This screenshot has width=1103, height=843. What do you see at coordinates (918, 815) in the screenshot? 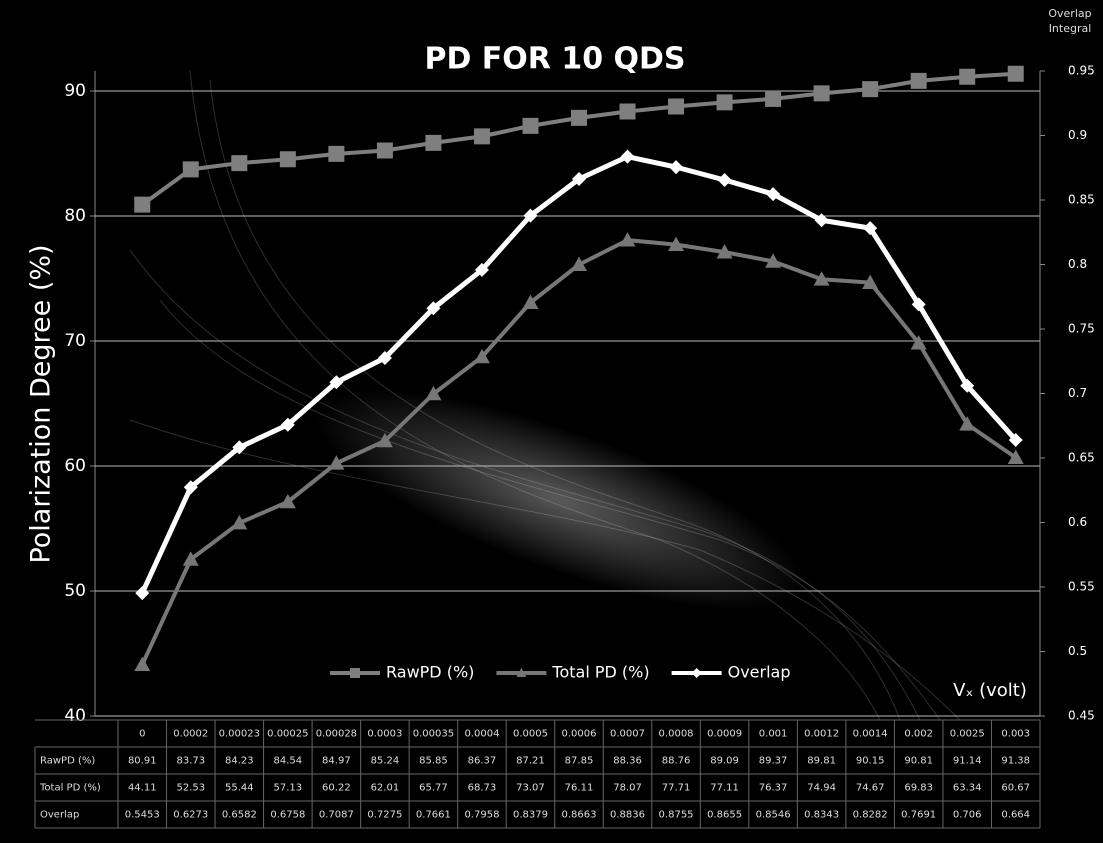
I see `table-cell: 0.7691` at bounding box center [918, 815].